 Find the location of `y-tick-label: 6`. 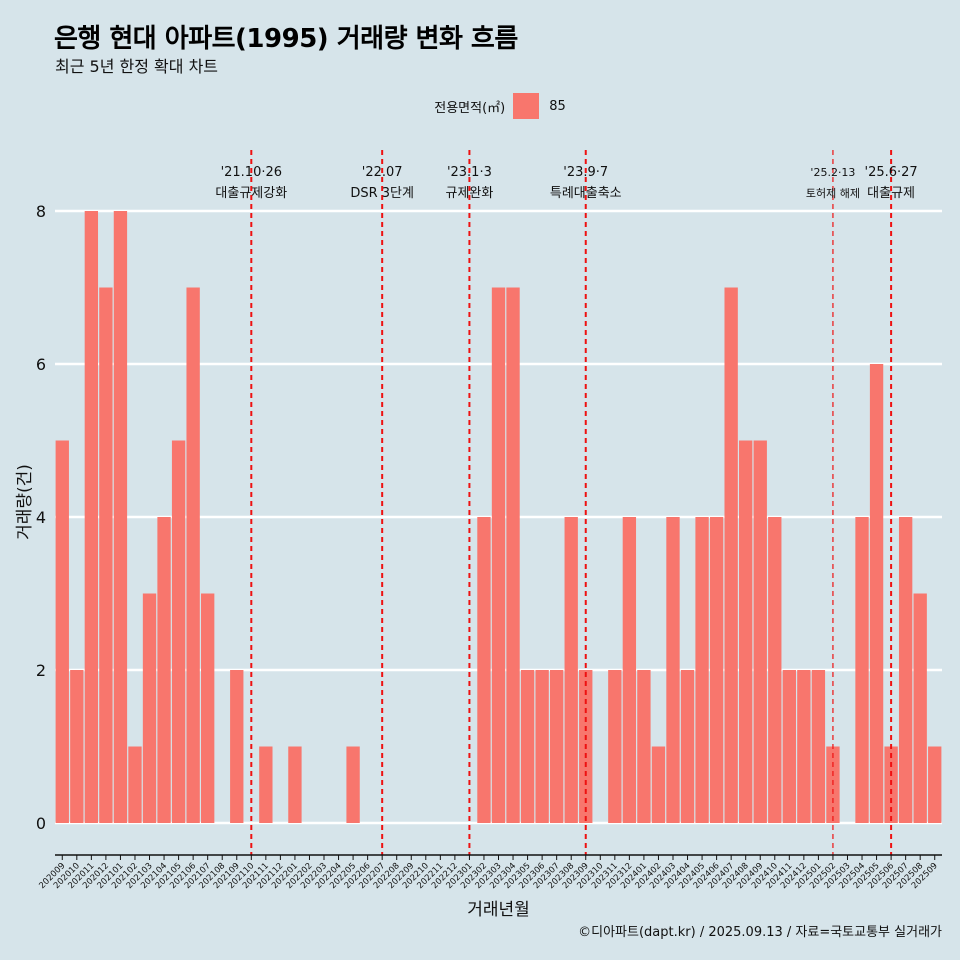

y-tick-label: 6 is located at coordinates (41, 364).